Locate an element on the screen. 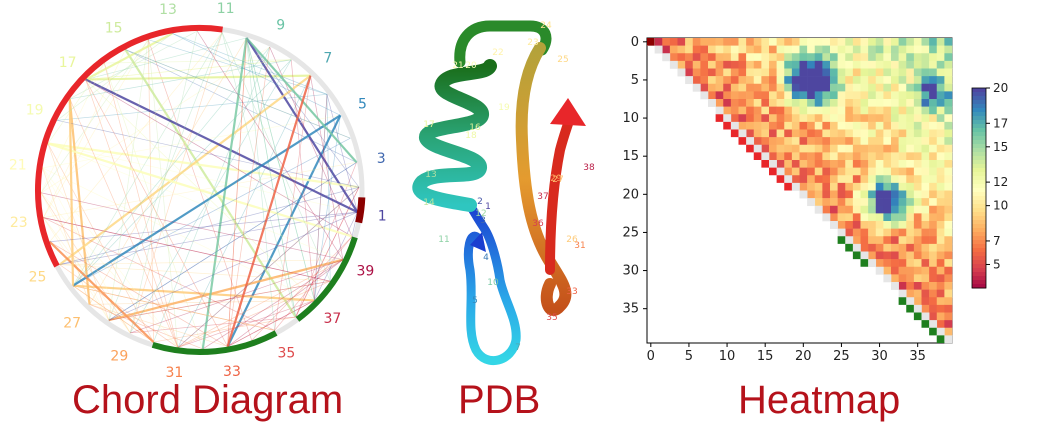 Image resolution: width=1041 pixels, height=431 pixels. chord-node-label: 29 is located at coordinates (119, 356).